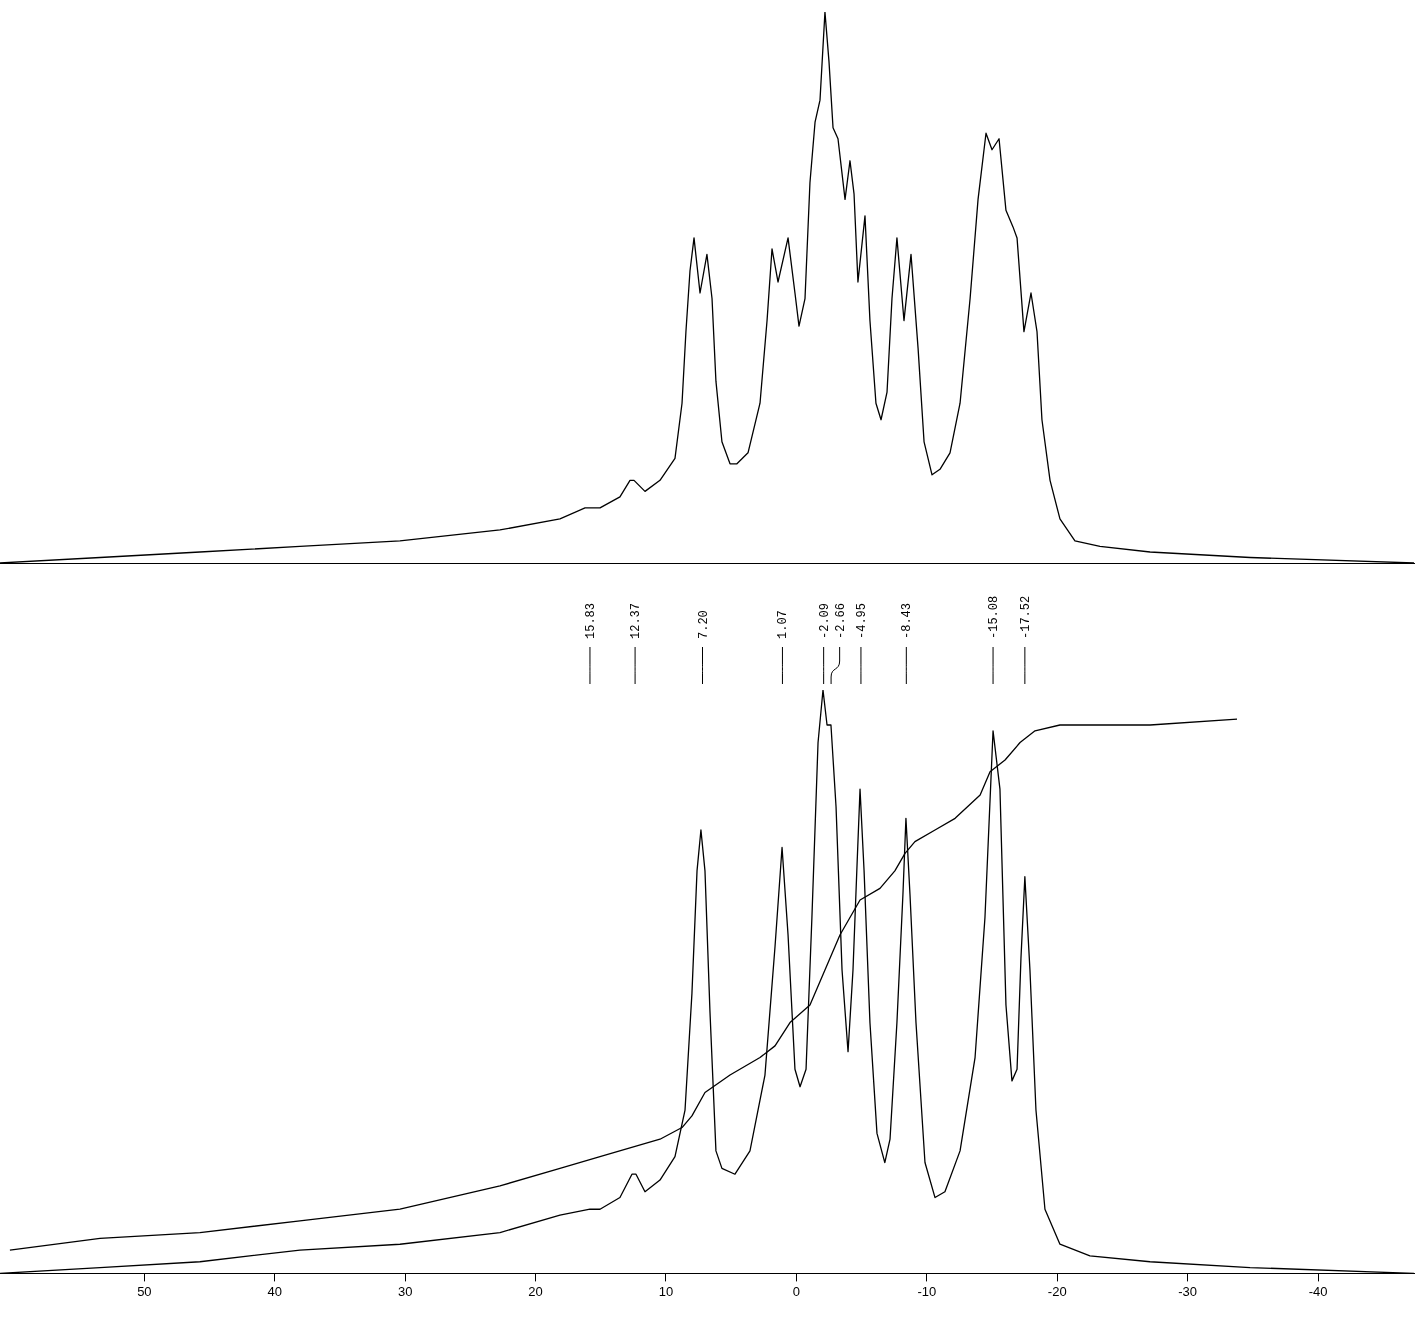 The height and width of the screenshot is (1333, 1424). Describe the element at coordinates (994, 617) in the screenshot. I see `annotation: -15.08` at that location.